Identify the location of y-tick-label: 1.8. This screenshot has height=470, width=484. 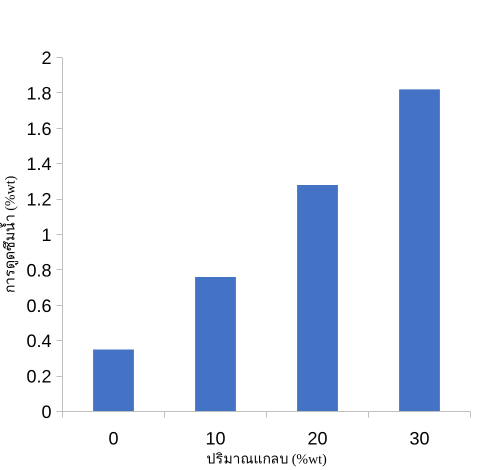
(39, 93).